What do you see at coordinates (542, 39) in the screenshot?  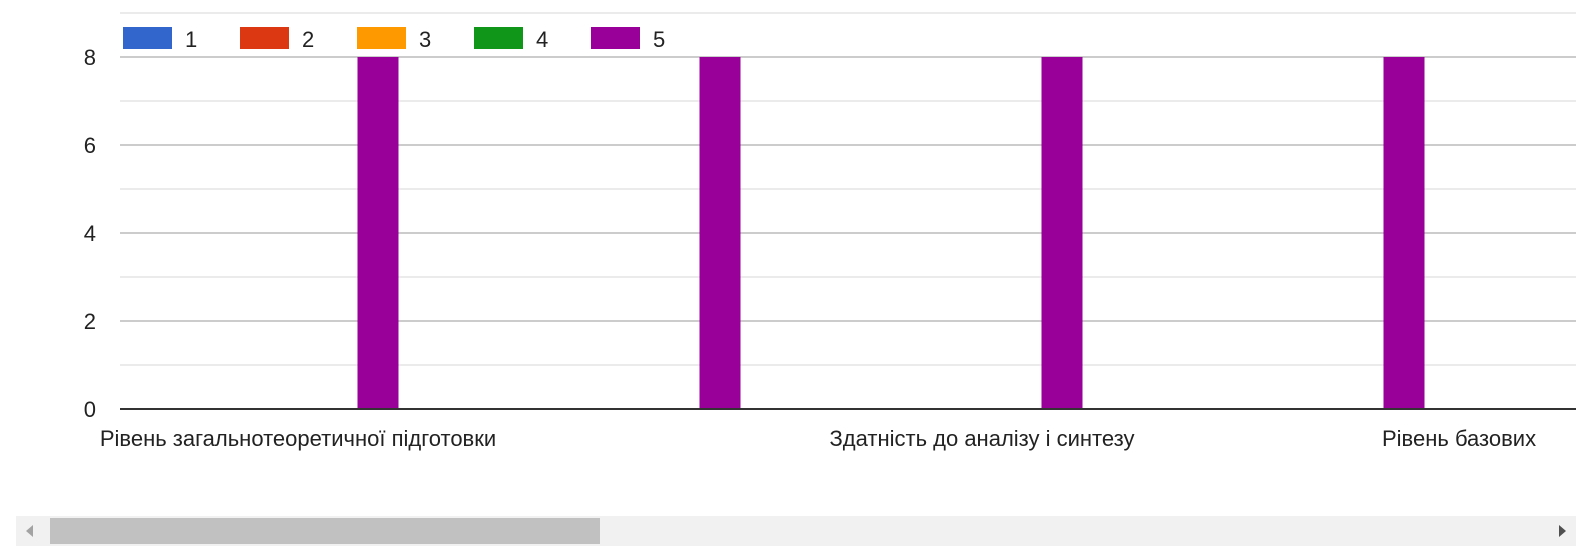 I see `legend-label: 4` at bounding box center [542, 39].